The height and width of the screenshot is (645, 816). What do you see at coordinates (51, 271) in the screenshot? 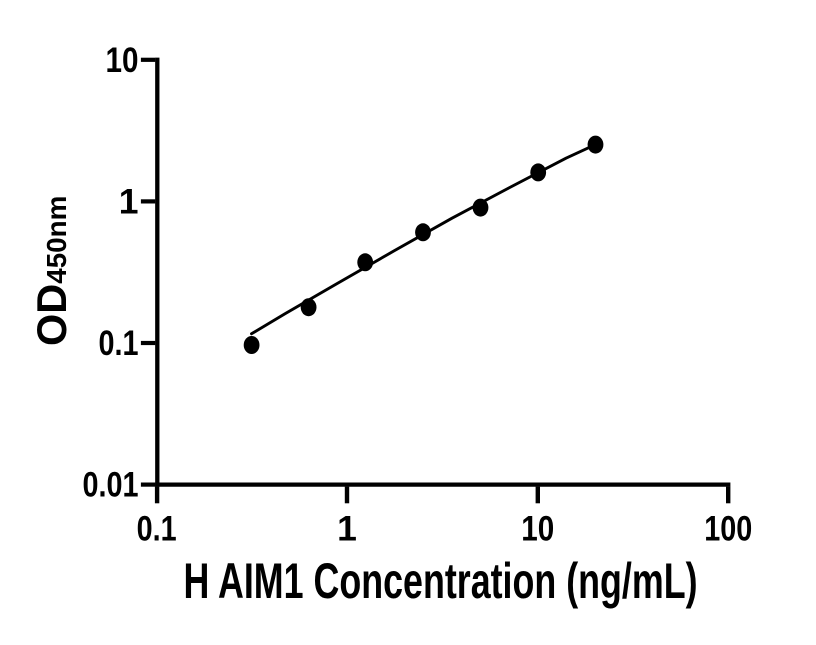
I see `svg-text: OD450nm` at bounding box center [51, 271].